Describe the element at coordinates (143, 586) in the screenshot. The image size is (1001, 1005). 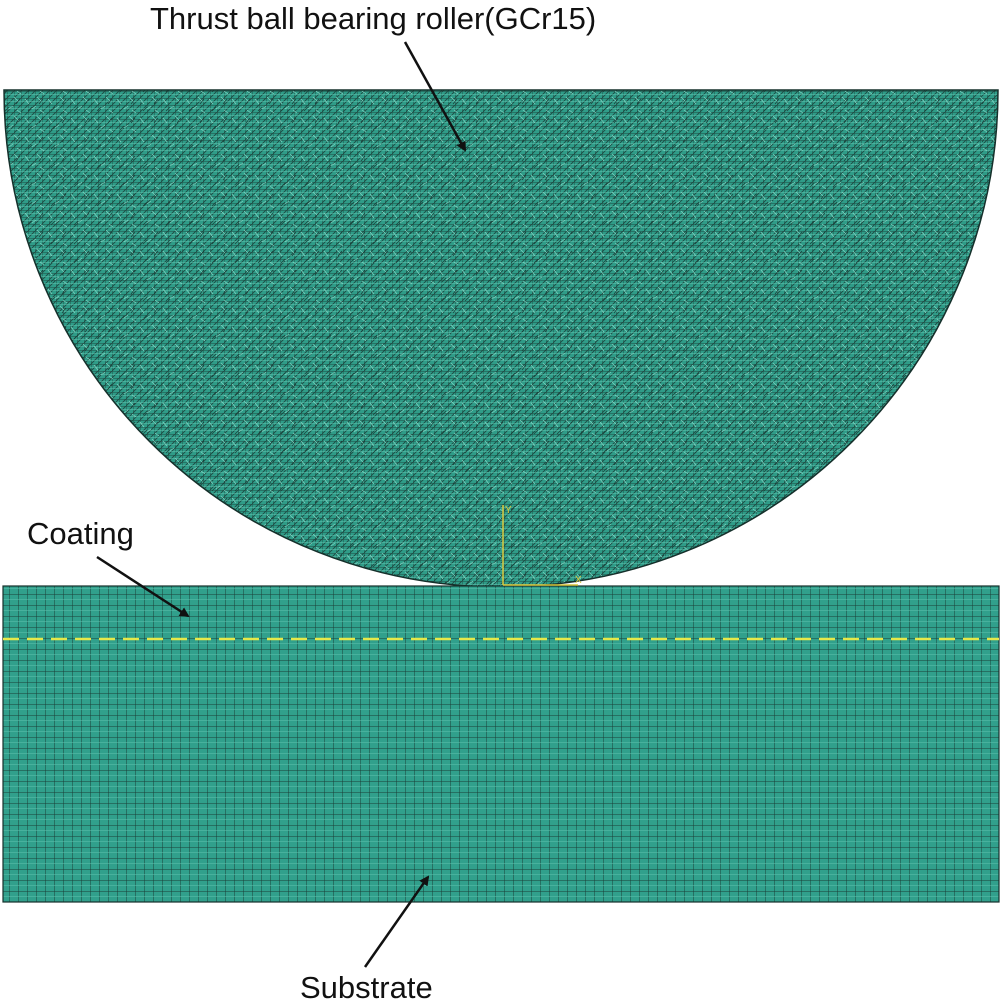
I see `coating-arrow` at that location.